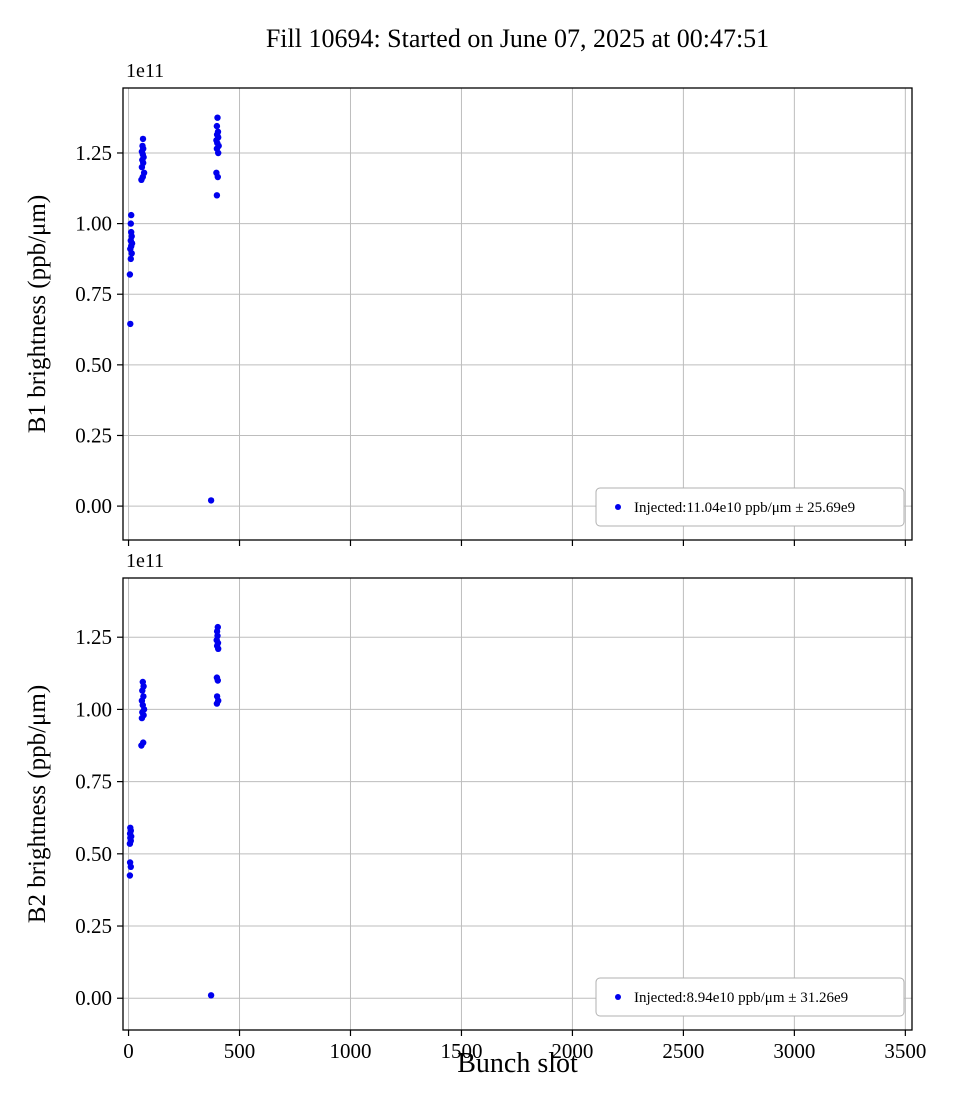 The height and width of the screenshot is (1120, 960). I want to click on x-tick-label: 2000, so click(572, 1051).